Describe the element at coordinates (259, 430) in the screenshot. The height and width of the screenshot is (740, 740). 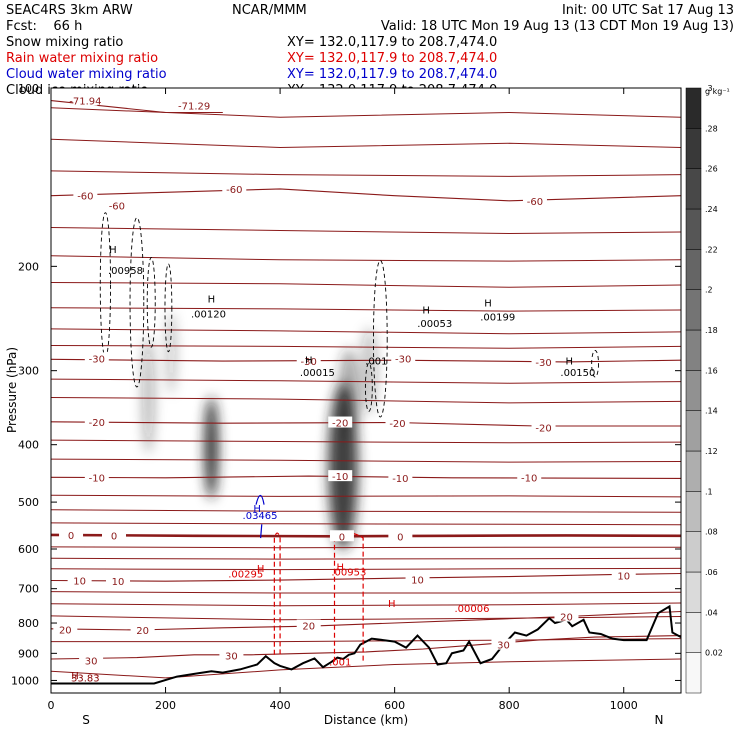
I see `snow-shading` at that location.